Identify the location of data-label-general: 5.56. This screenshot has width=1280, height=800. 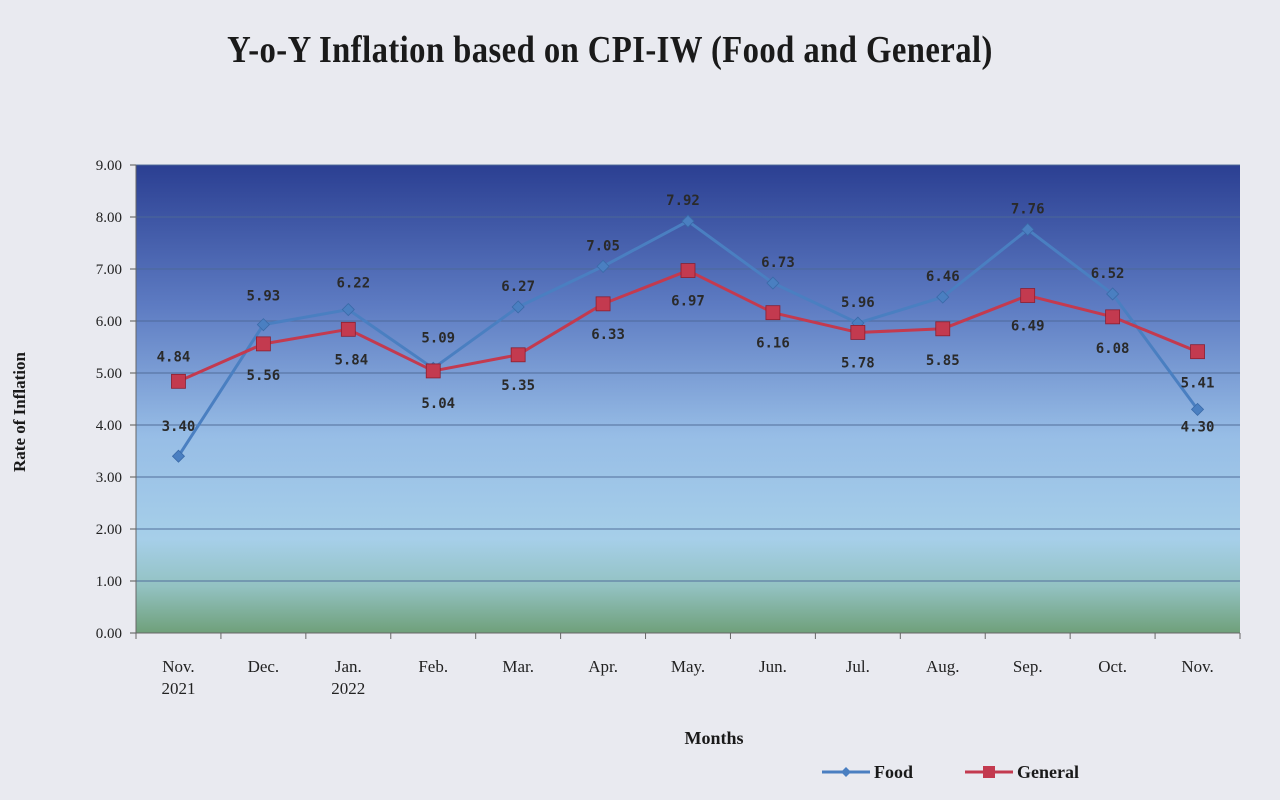
(264, 376).